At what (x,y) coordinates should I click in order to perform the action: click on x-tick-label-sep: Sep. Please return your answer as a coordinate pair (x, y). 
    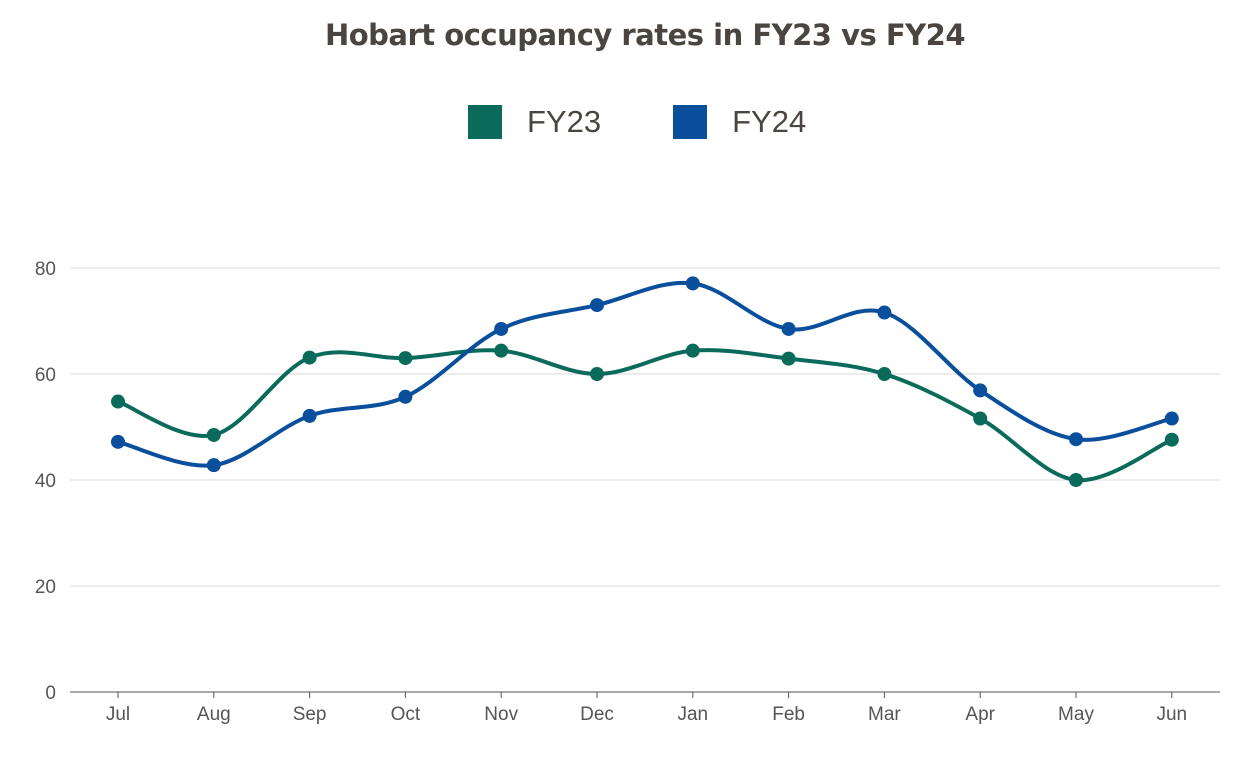
    Looking at the image, I should click on (310, 714).